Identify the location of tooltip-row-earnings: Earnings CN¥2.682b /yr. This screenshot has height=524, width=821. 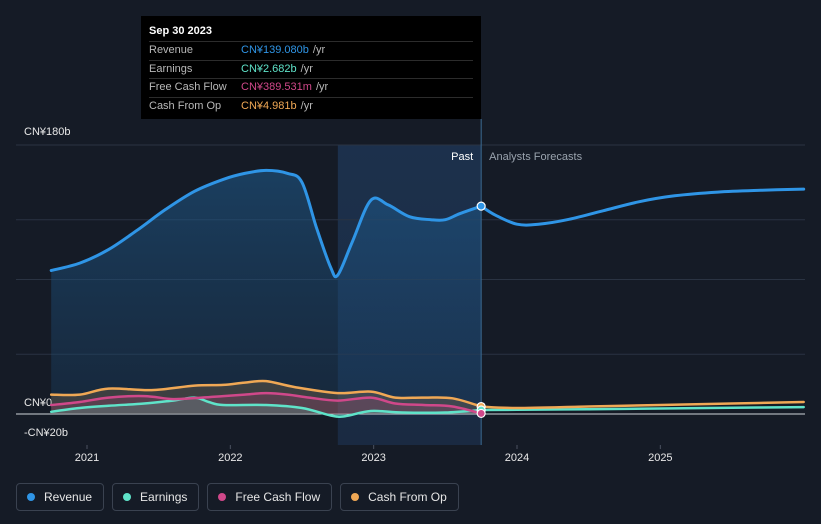
(311, 69).